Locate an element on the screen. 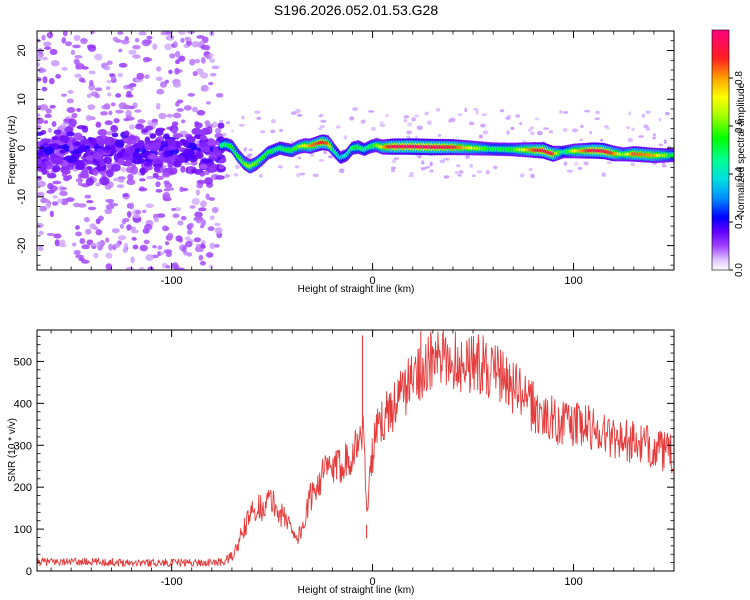 The image size is (750, 600). top-y-tick-label: -20 is located at coordinates (22, 246).